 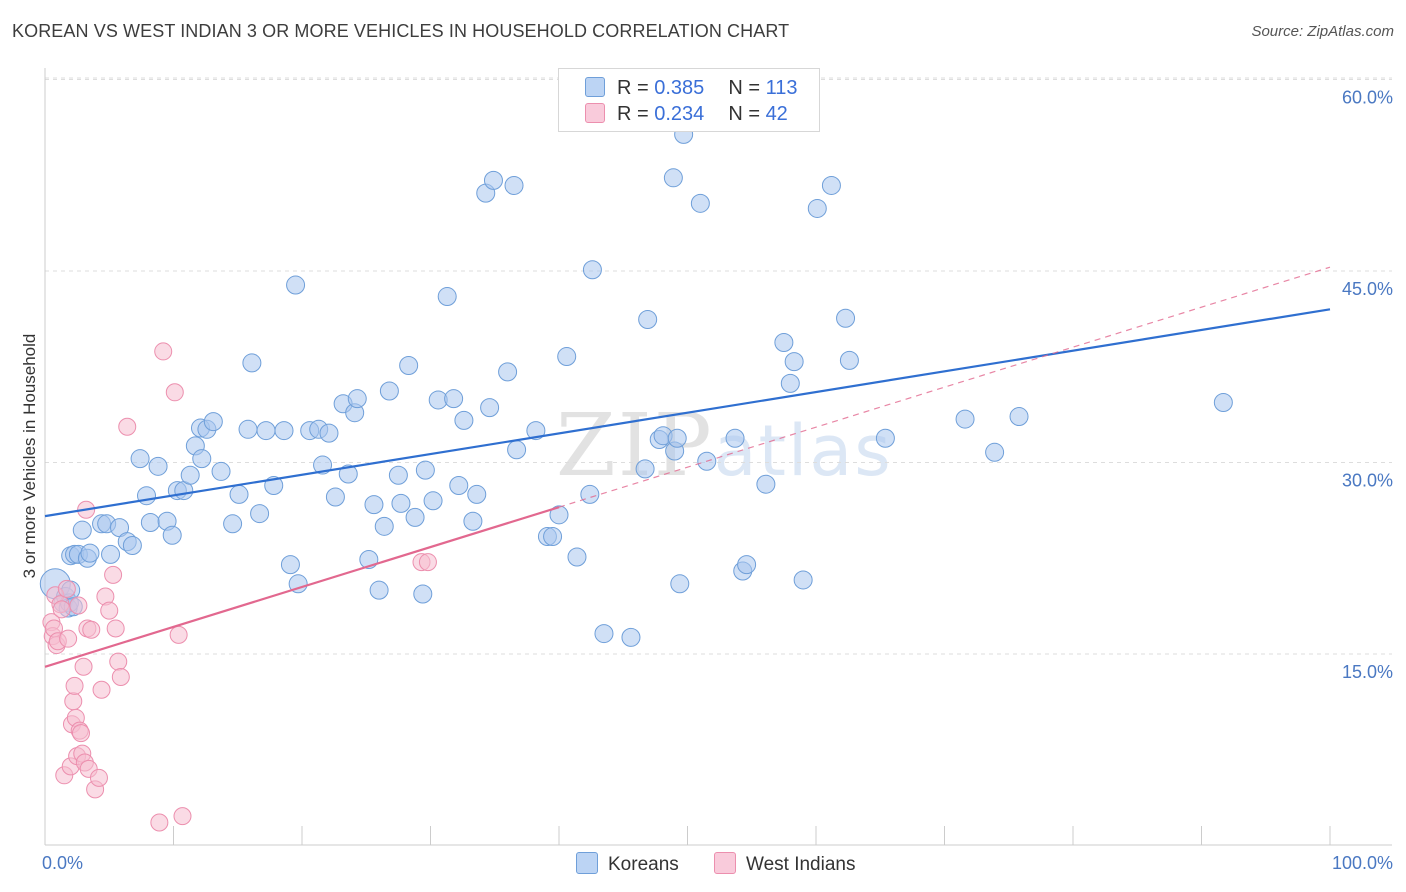 What do you see at coordinates (1367, 289) in the screenshot?
I see `y-tick-label: 45.0%` at bounding box center [1367, 289].